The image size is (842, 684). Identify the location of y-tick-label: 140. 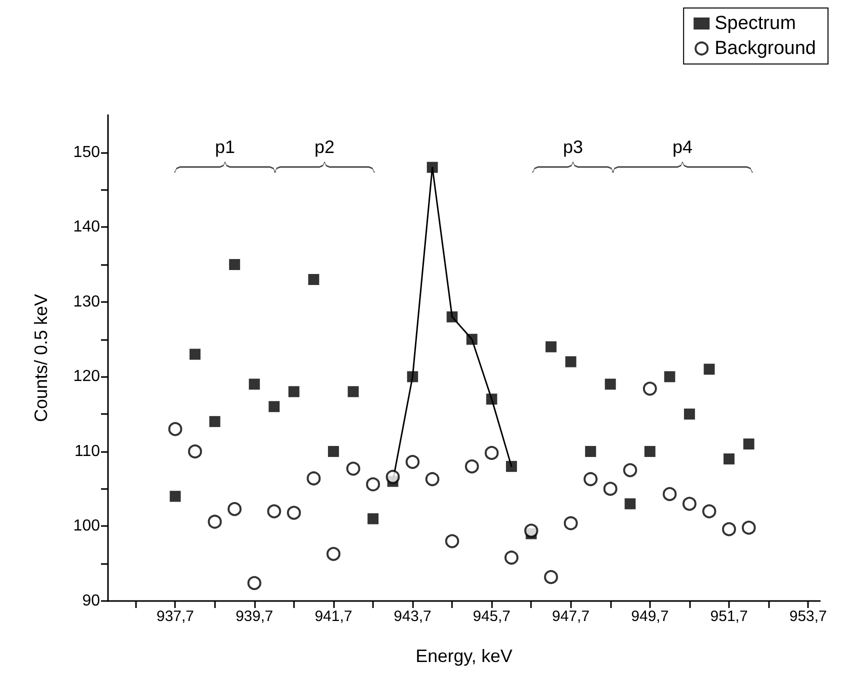
(86, 227).